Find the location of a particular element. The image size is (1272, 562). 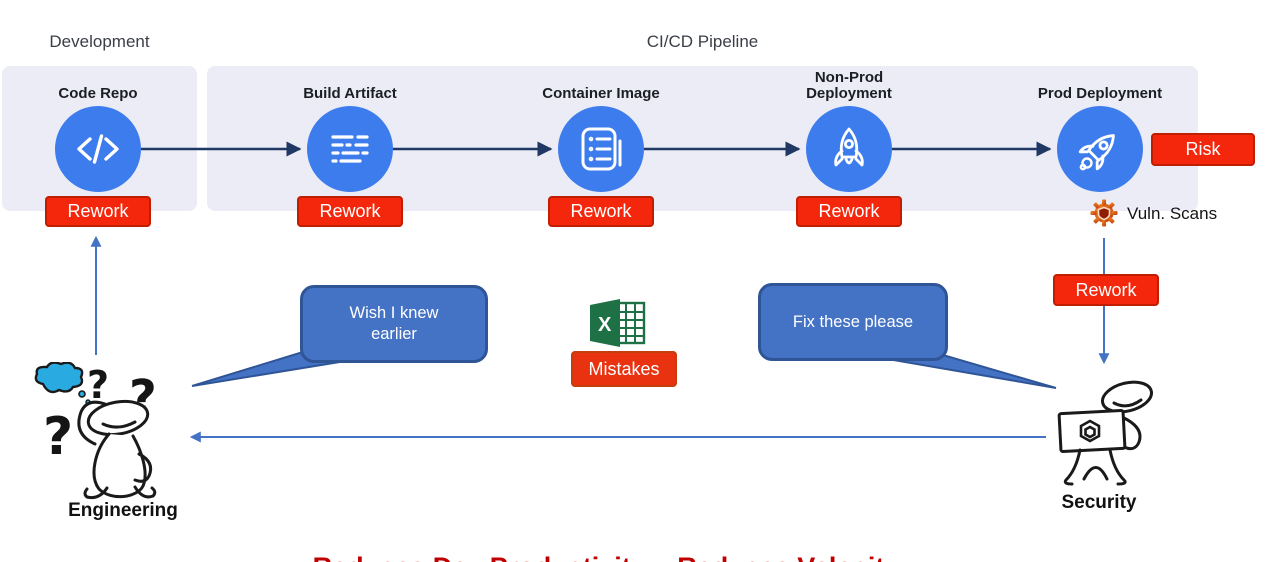

svg-text: X is located at coordinates (605, 325).